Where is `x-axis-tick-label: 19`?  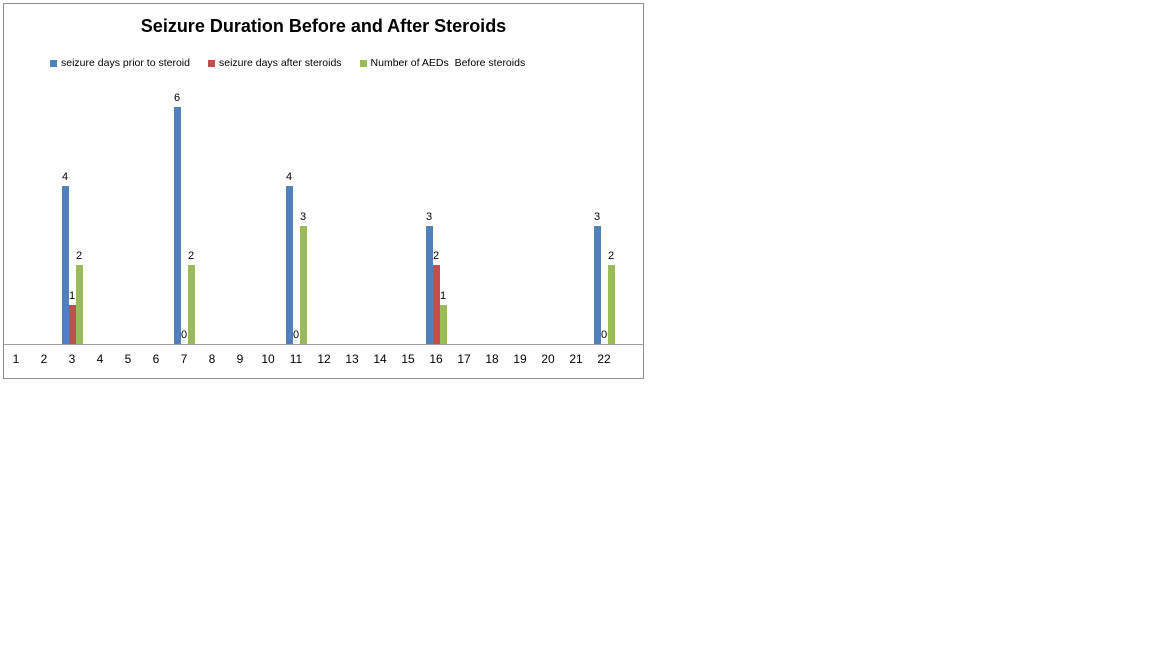
x-axis-tick-label: 19 is located at coordinates (520, 359).